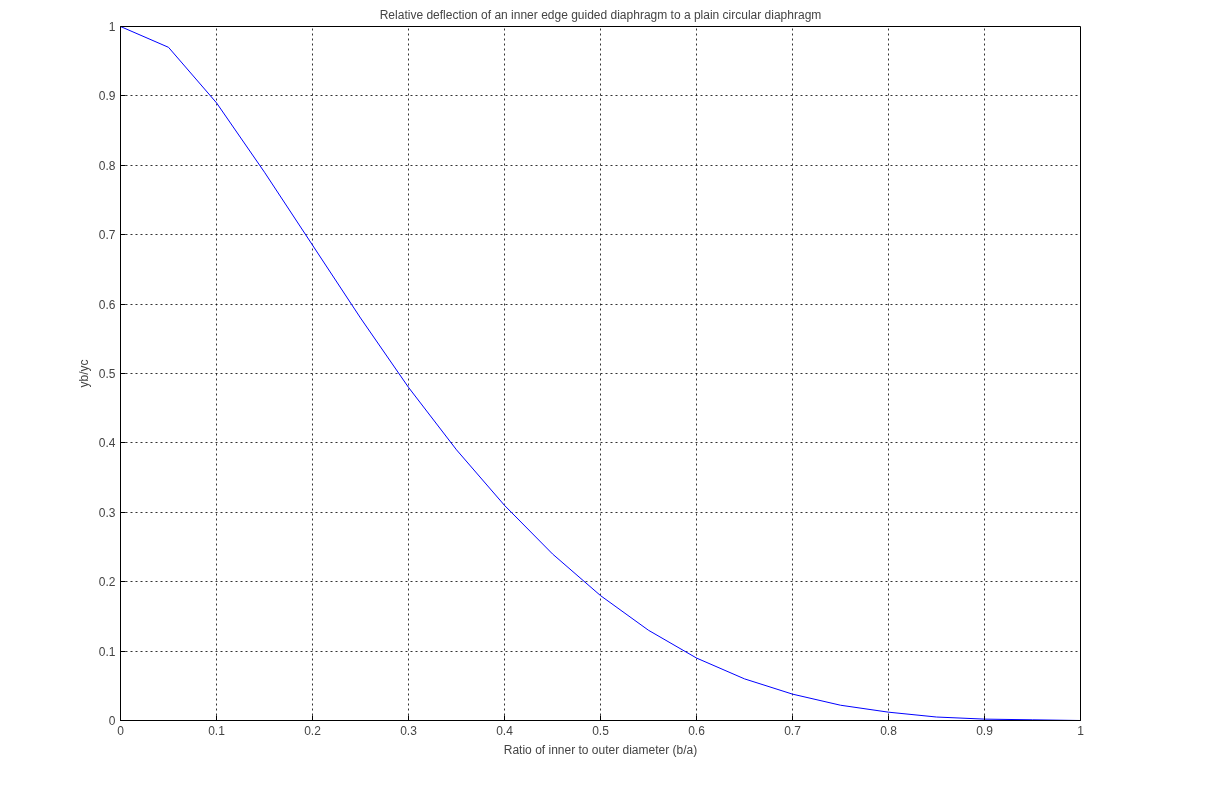 This screenshot has height=807, width=1213. What do you see at coordinates (889, 730) in the screenshot?
I see `x-tick-label: 0.8` at bounding box center [889, 730].